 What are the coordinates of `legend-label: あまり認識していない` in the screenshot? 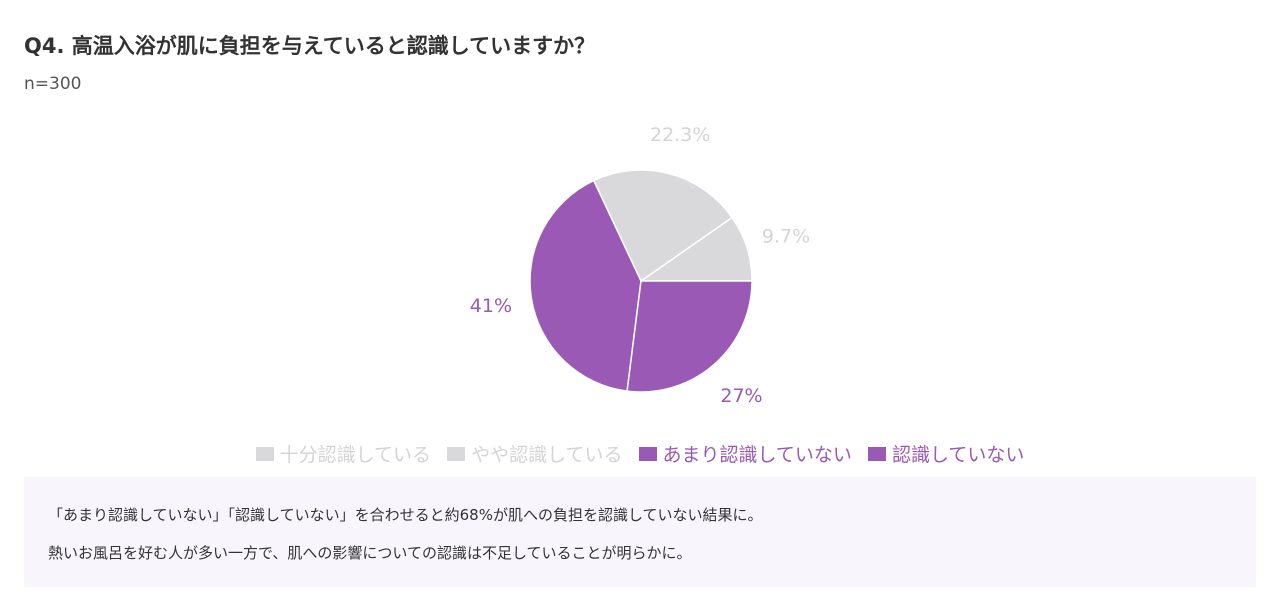 It's located at (757, 455).